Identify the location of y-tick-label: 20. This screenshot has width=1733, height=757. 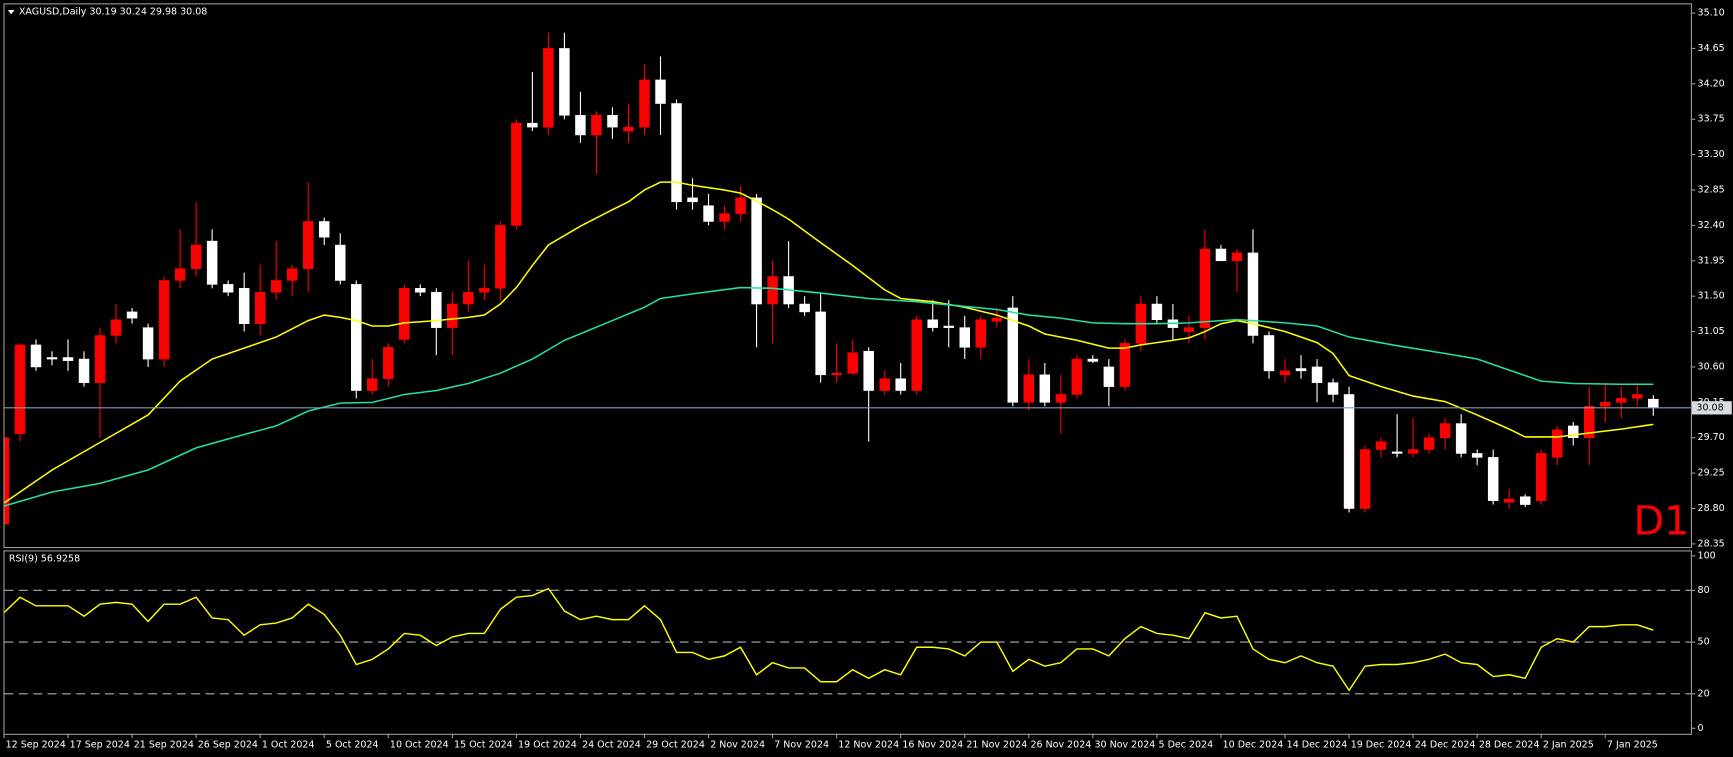
(1704, 693).